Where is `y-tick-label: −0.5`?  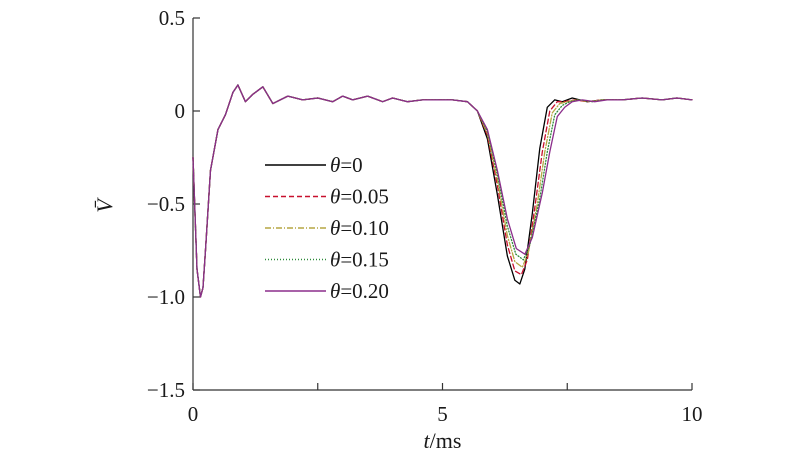 y-tick-label: −0.5 is located at coordinates (166, 204).